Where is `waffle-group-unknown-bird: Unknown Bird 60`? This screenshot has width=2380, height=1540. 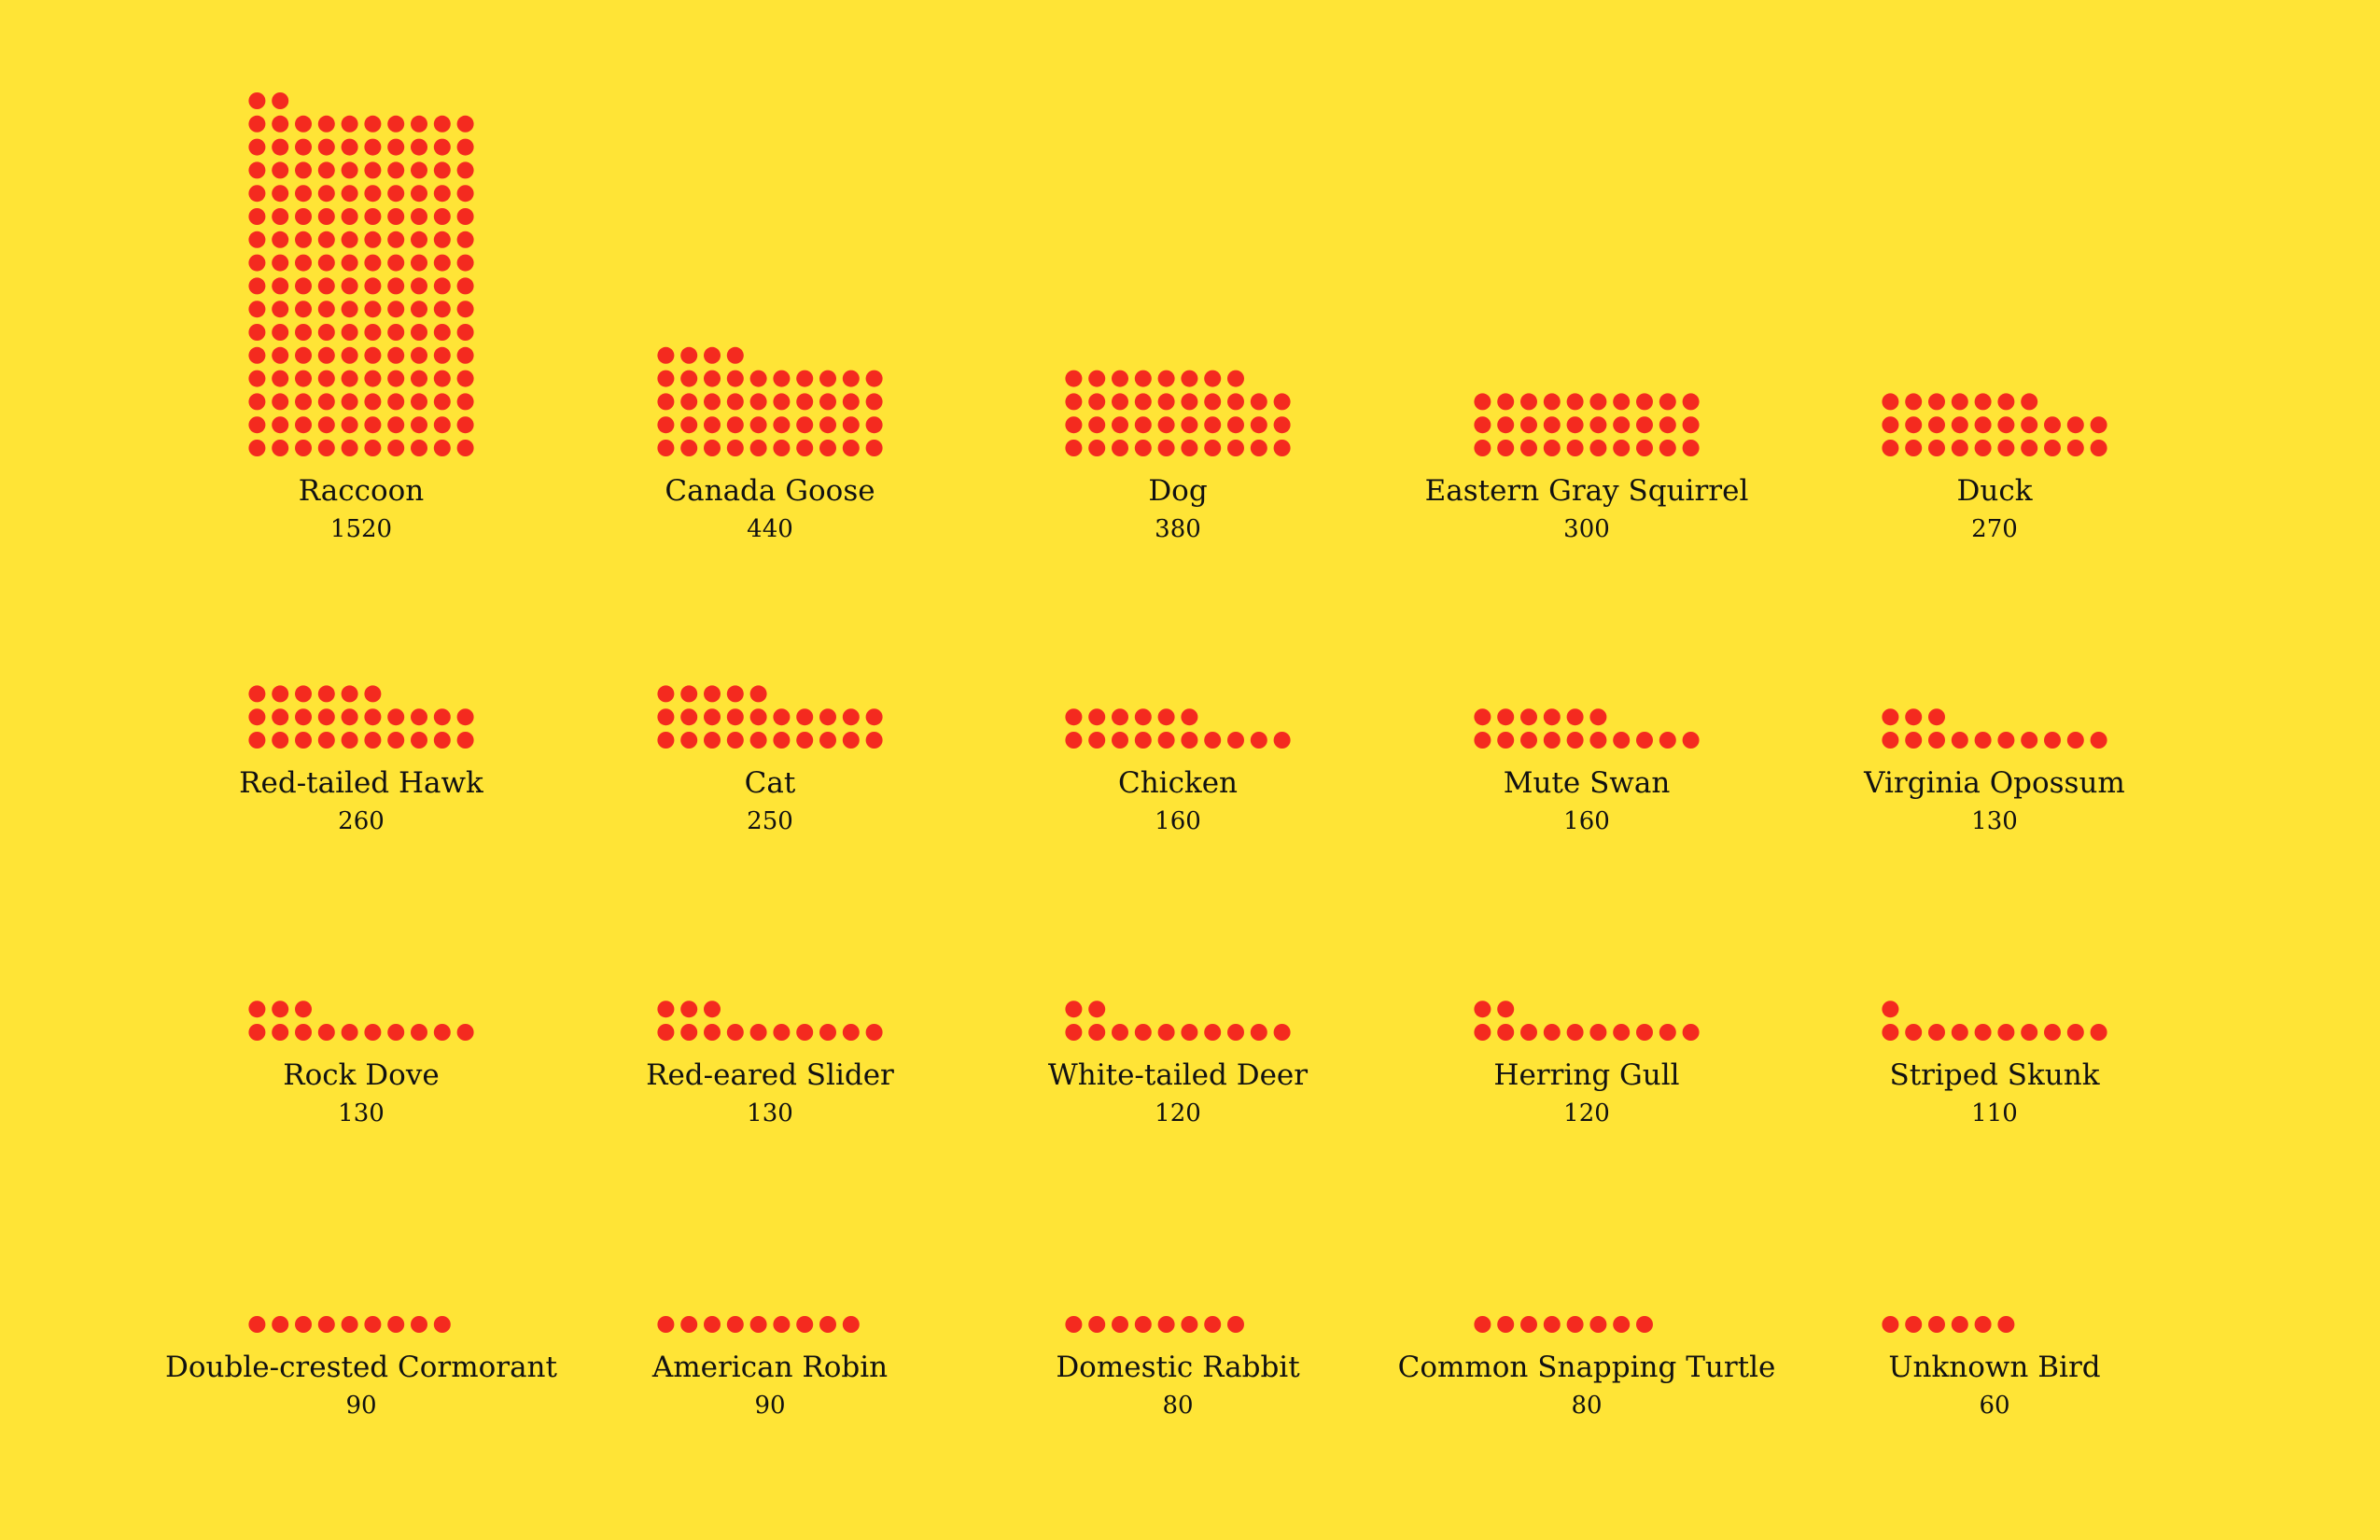
waffle-group-unknown-bird: Unknown Bird 60 is located at coordinates (1991, 1368).